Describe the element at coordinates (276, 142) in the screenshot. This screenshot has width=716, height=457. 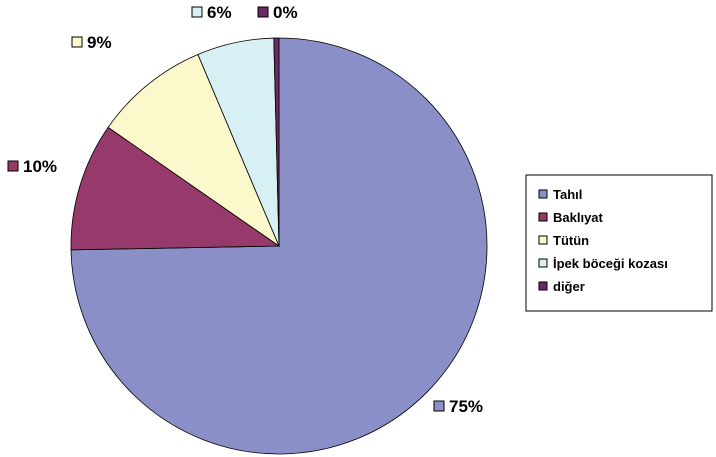
I see `pie-slice-dig-er` at that location.